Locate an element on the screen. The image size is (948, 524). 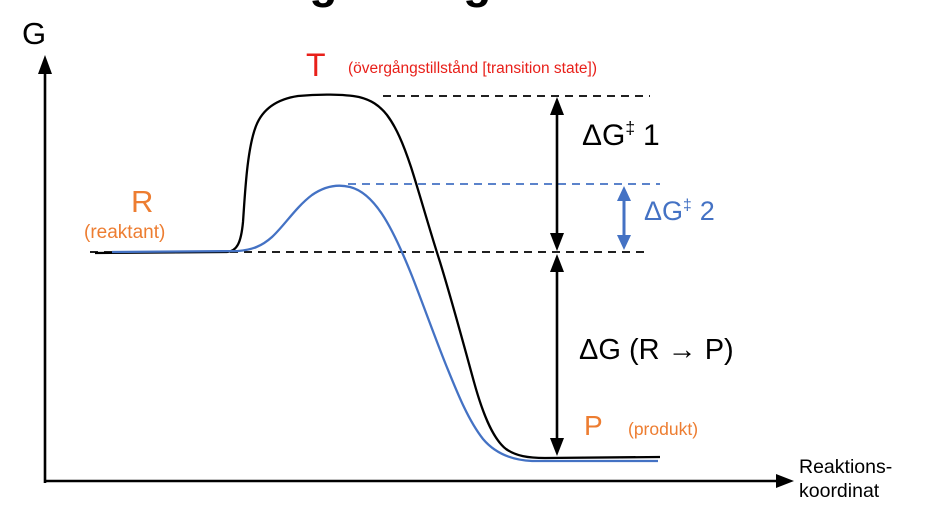
y-axis-label: G is located at coordinates (34, 33).